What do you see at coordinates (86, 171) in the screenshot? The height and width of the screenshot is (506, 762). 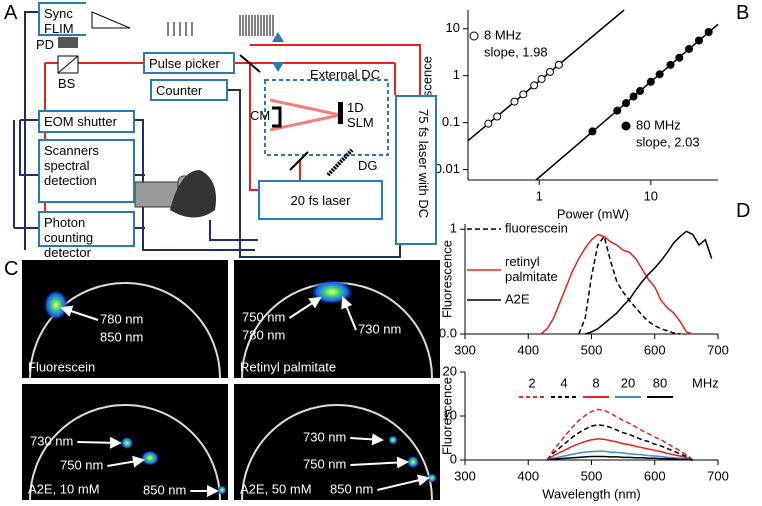 I see `scanners-box: Scanners spectral detection` at bounding box center [86, 171].